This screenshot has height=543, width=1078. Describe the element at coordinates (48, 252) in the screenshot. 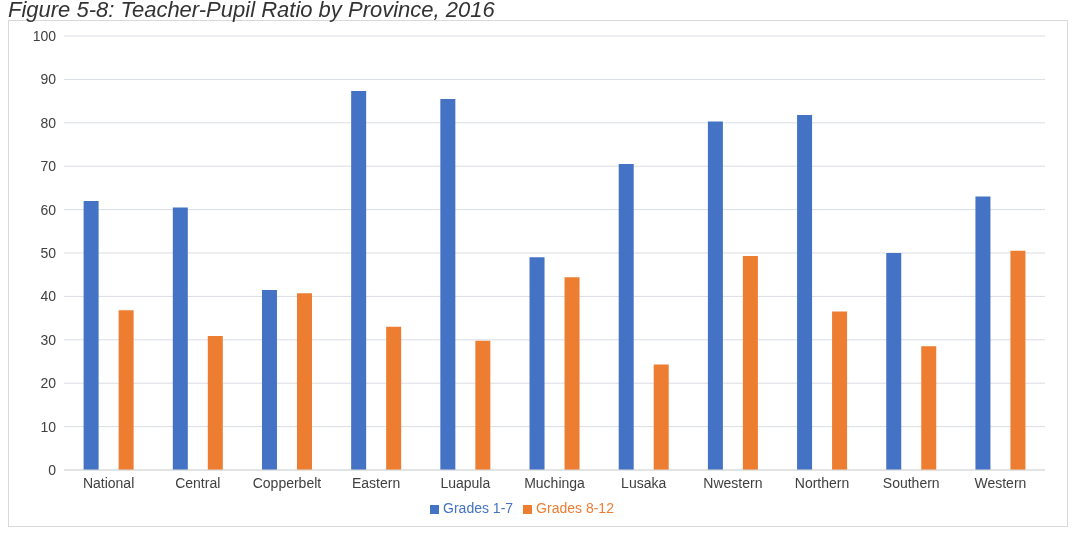

I see `y-tick-label: 50` at that location.